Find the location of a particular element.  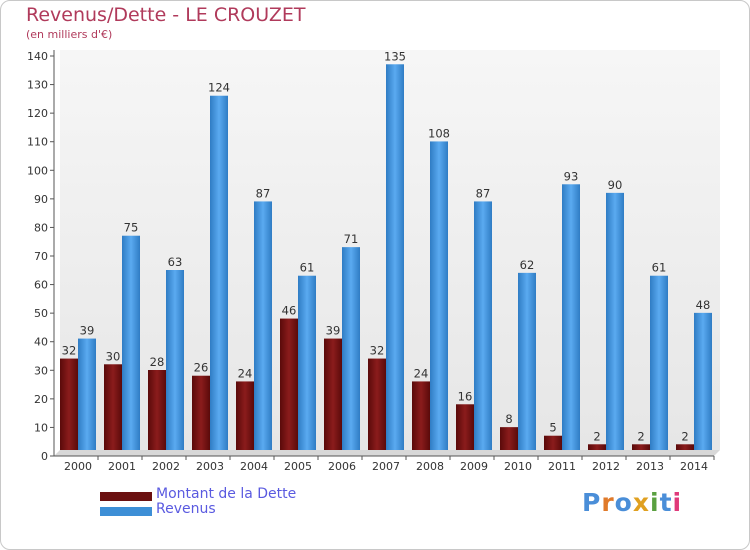

data-label-revenus: 71 is located at coordinates (351, 239).